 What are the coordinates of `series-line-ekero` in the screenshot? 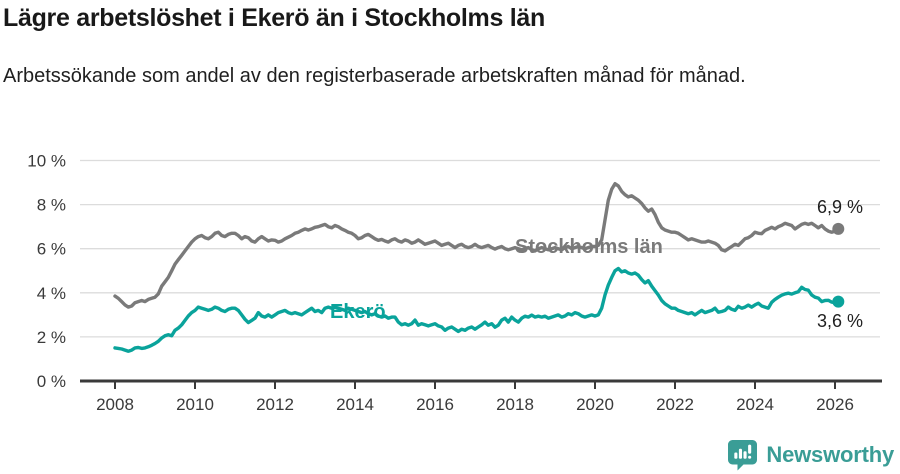 It's located at (476, 309).